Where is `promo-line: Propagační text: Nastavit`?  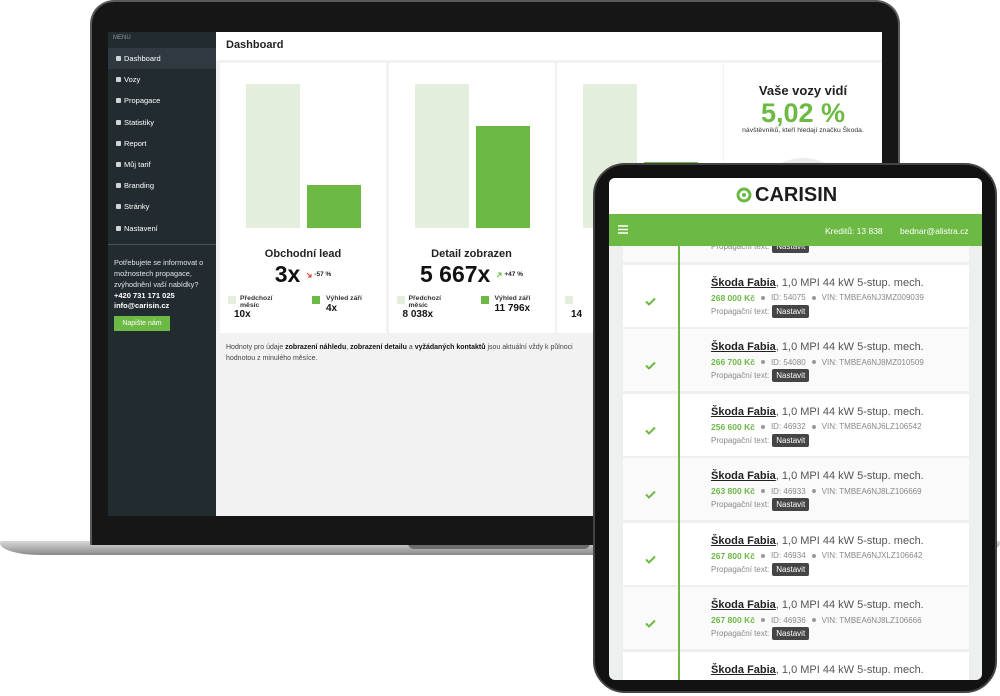
promo-line: Propagační text: Nastavit is located at coordinates (760, 375).